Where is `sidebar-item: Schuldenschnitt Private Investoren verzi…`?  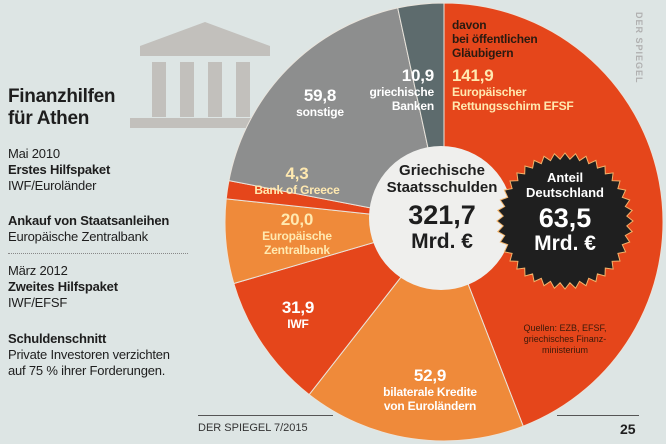
sidebar-item: Schuldenschnitt Private Investoren verzi… is located at coordinates (89, 355).